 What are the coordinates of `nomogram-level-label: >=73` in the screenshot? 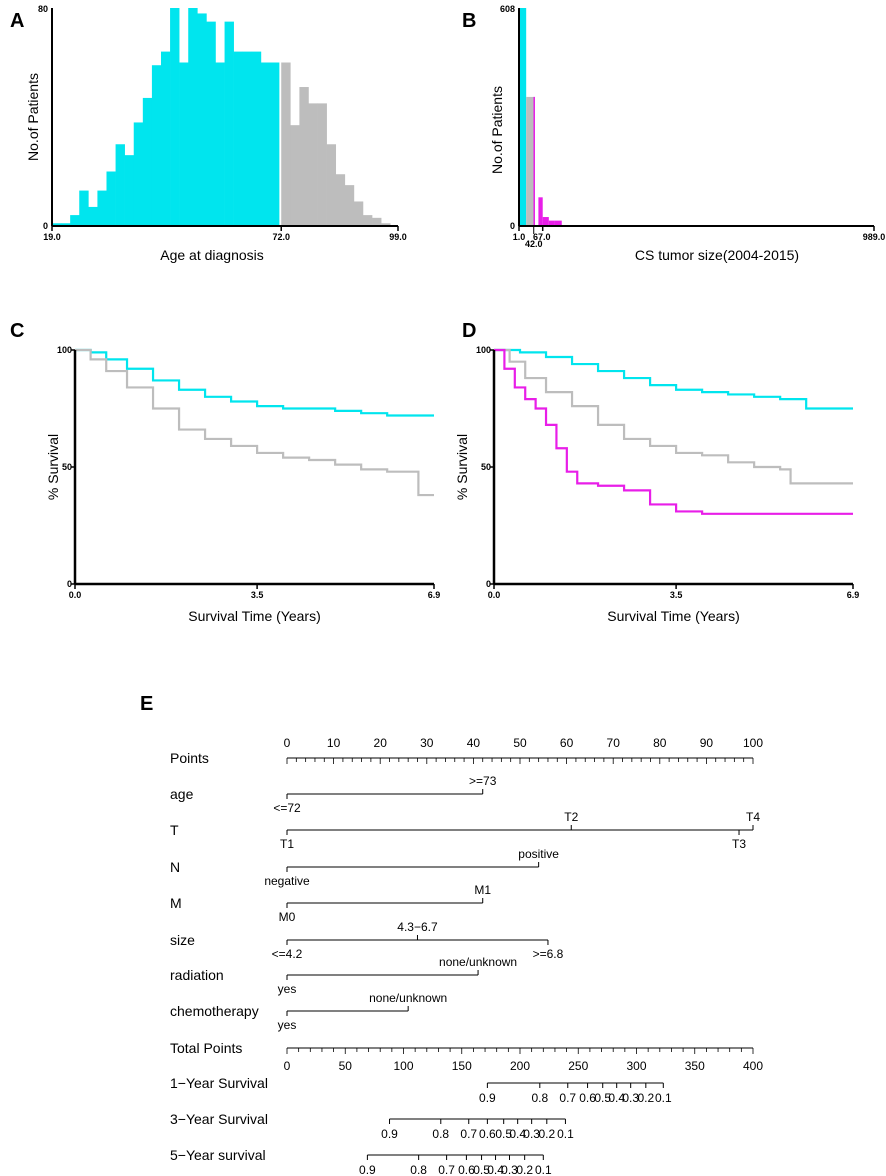 It's located at (483, 781).